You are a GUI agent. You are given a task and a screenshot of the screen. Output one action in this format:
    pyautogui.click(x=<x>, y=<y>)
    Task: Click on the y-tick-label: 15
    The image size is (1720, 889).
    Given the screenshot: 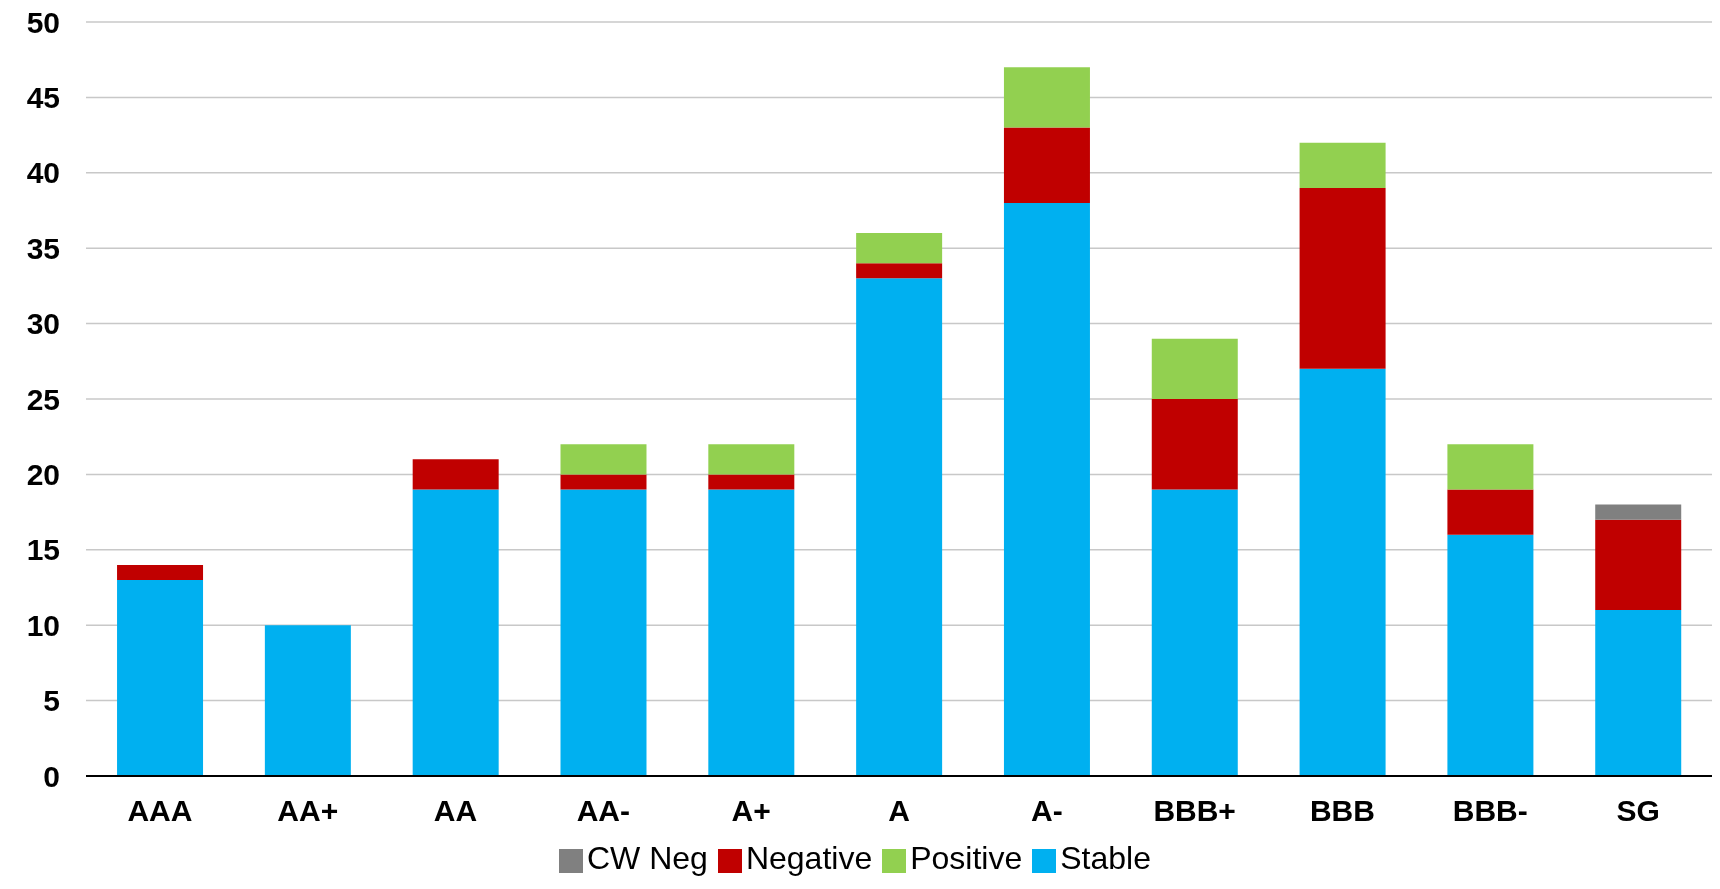 What is the action you would take?
    pyautogui.click(x=43, y=550)
    